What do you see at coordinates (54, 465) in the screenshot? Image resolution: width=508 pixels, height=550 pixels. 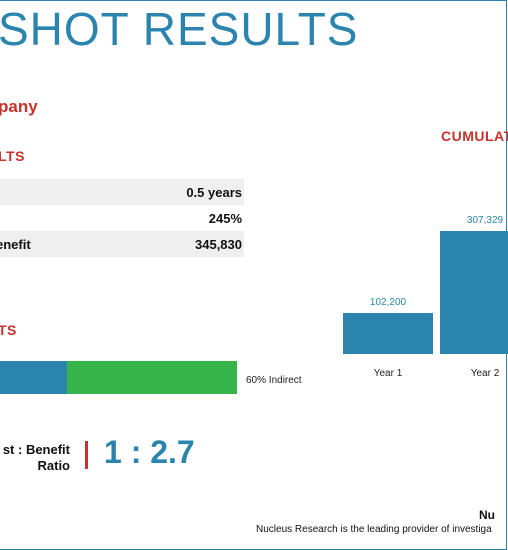 I see `ratio-label-line2: Ratio` at bounding box center [54, 465].